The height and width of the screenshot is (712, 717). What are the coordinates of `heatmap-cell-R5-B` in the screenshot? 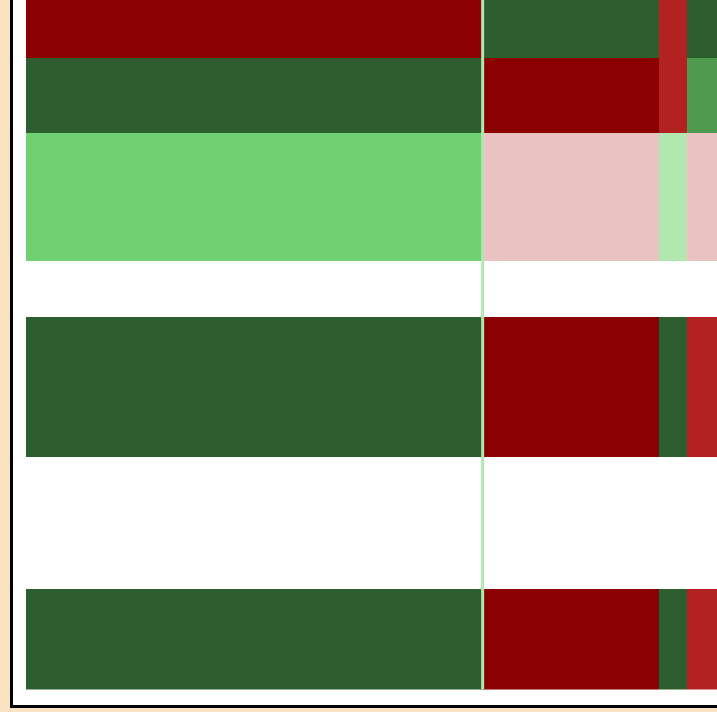 It's located at (398, 387).